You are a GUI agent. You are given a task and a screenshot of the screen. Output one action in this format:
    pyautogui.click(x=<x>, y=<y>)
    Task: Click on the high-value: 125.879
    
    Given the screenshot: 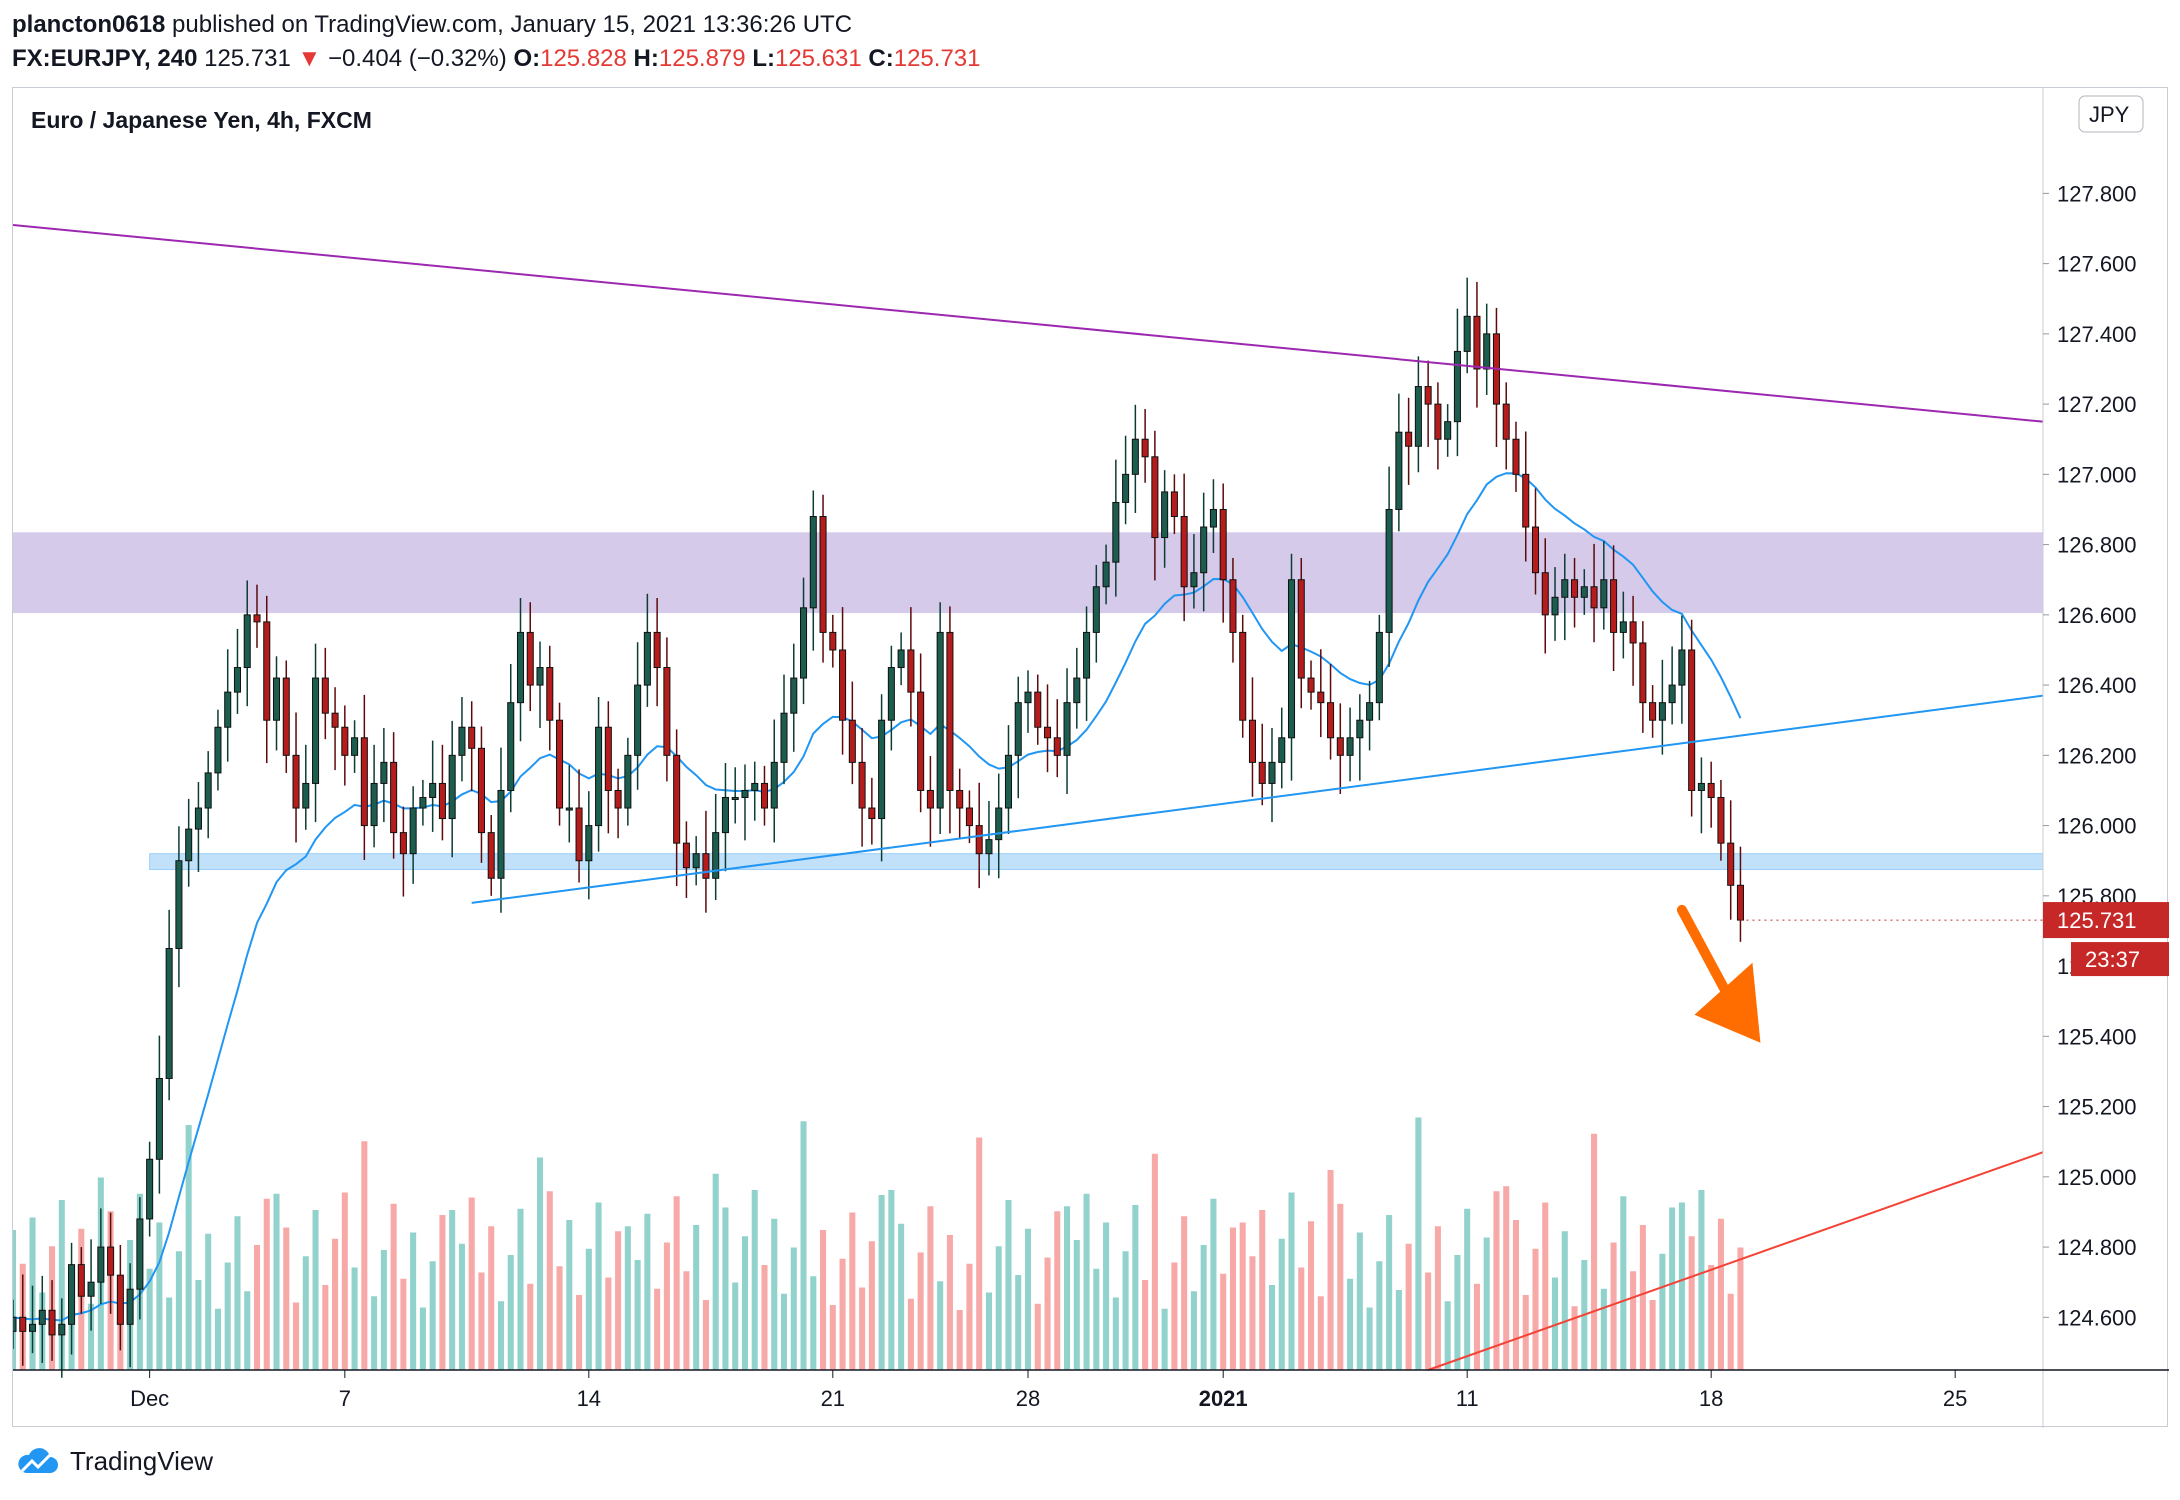 What is the action you would take?
    pyautogui.click(x=702, y=58)
    